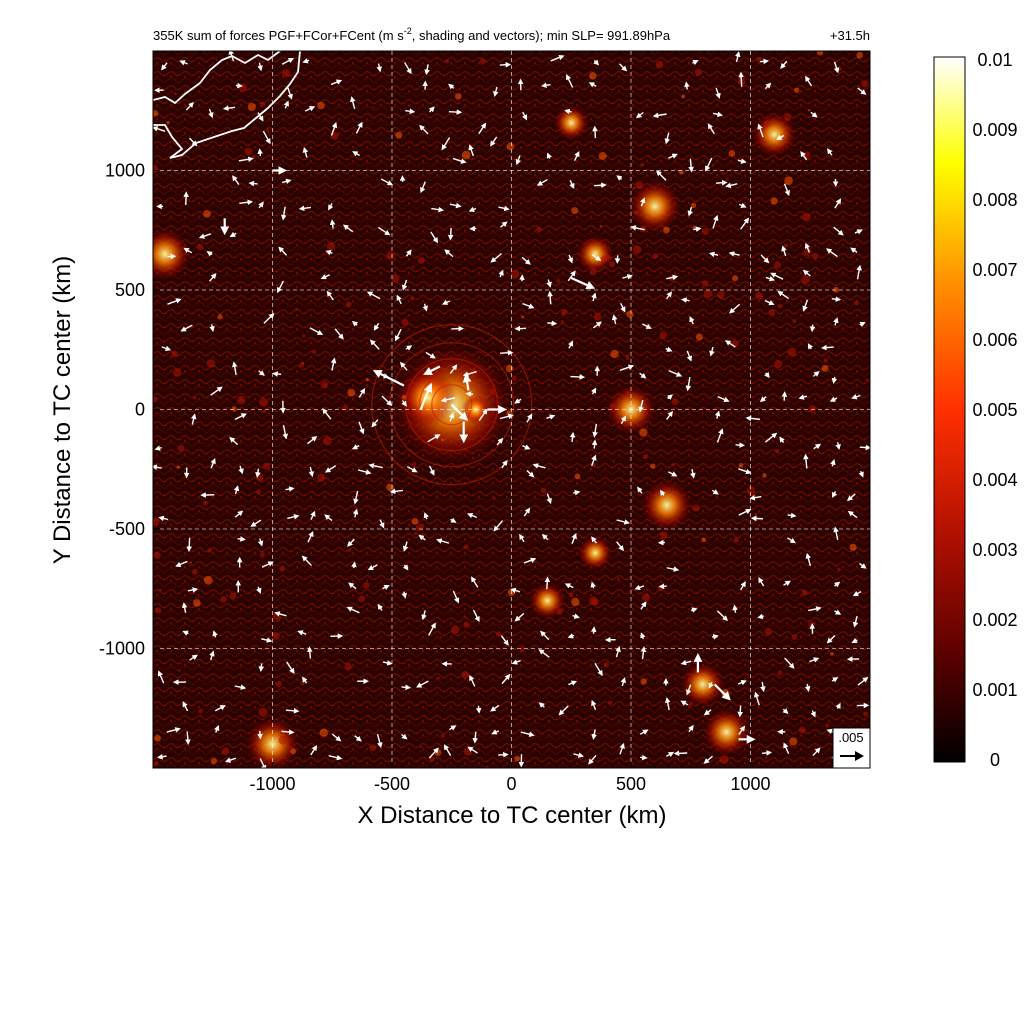  Describe the element at coordinates (125, 171) in the screenshot. I see `y-tick-label: 1000` at that location.